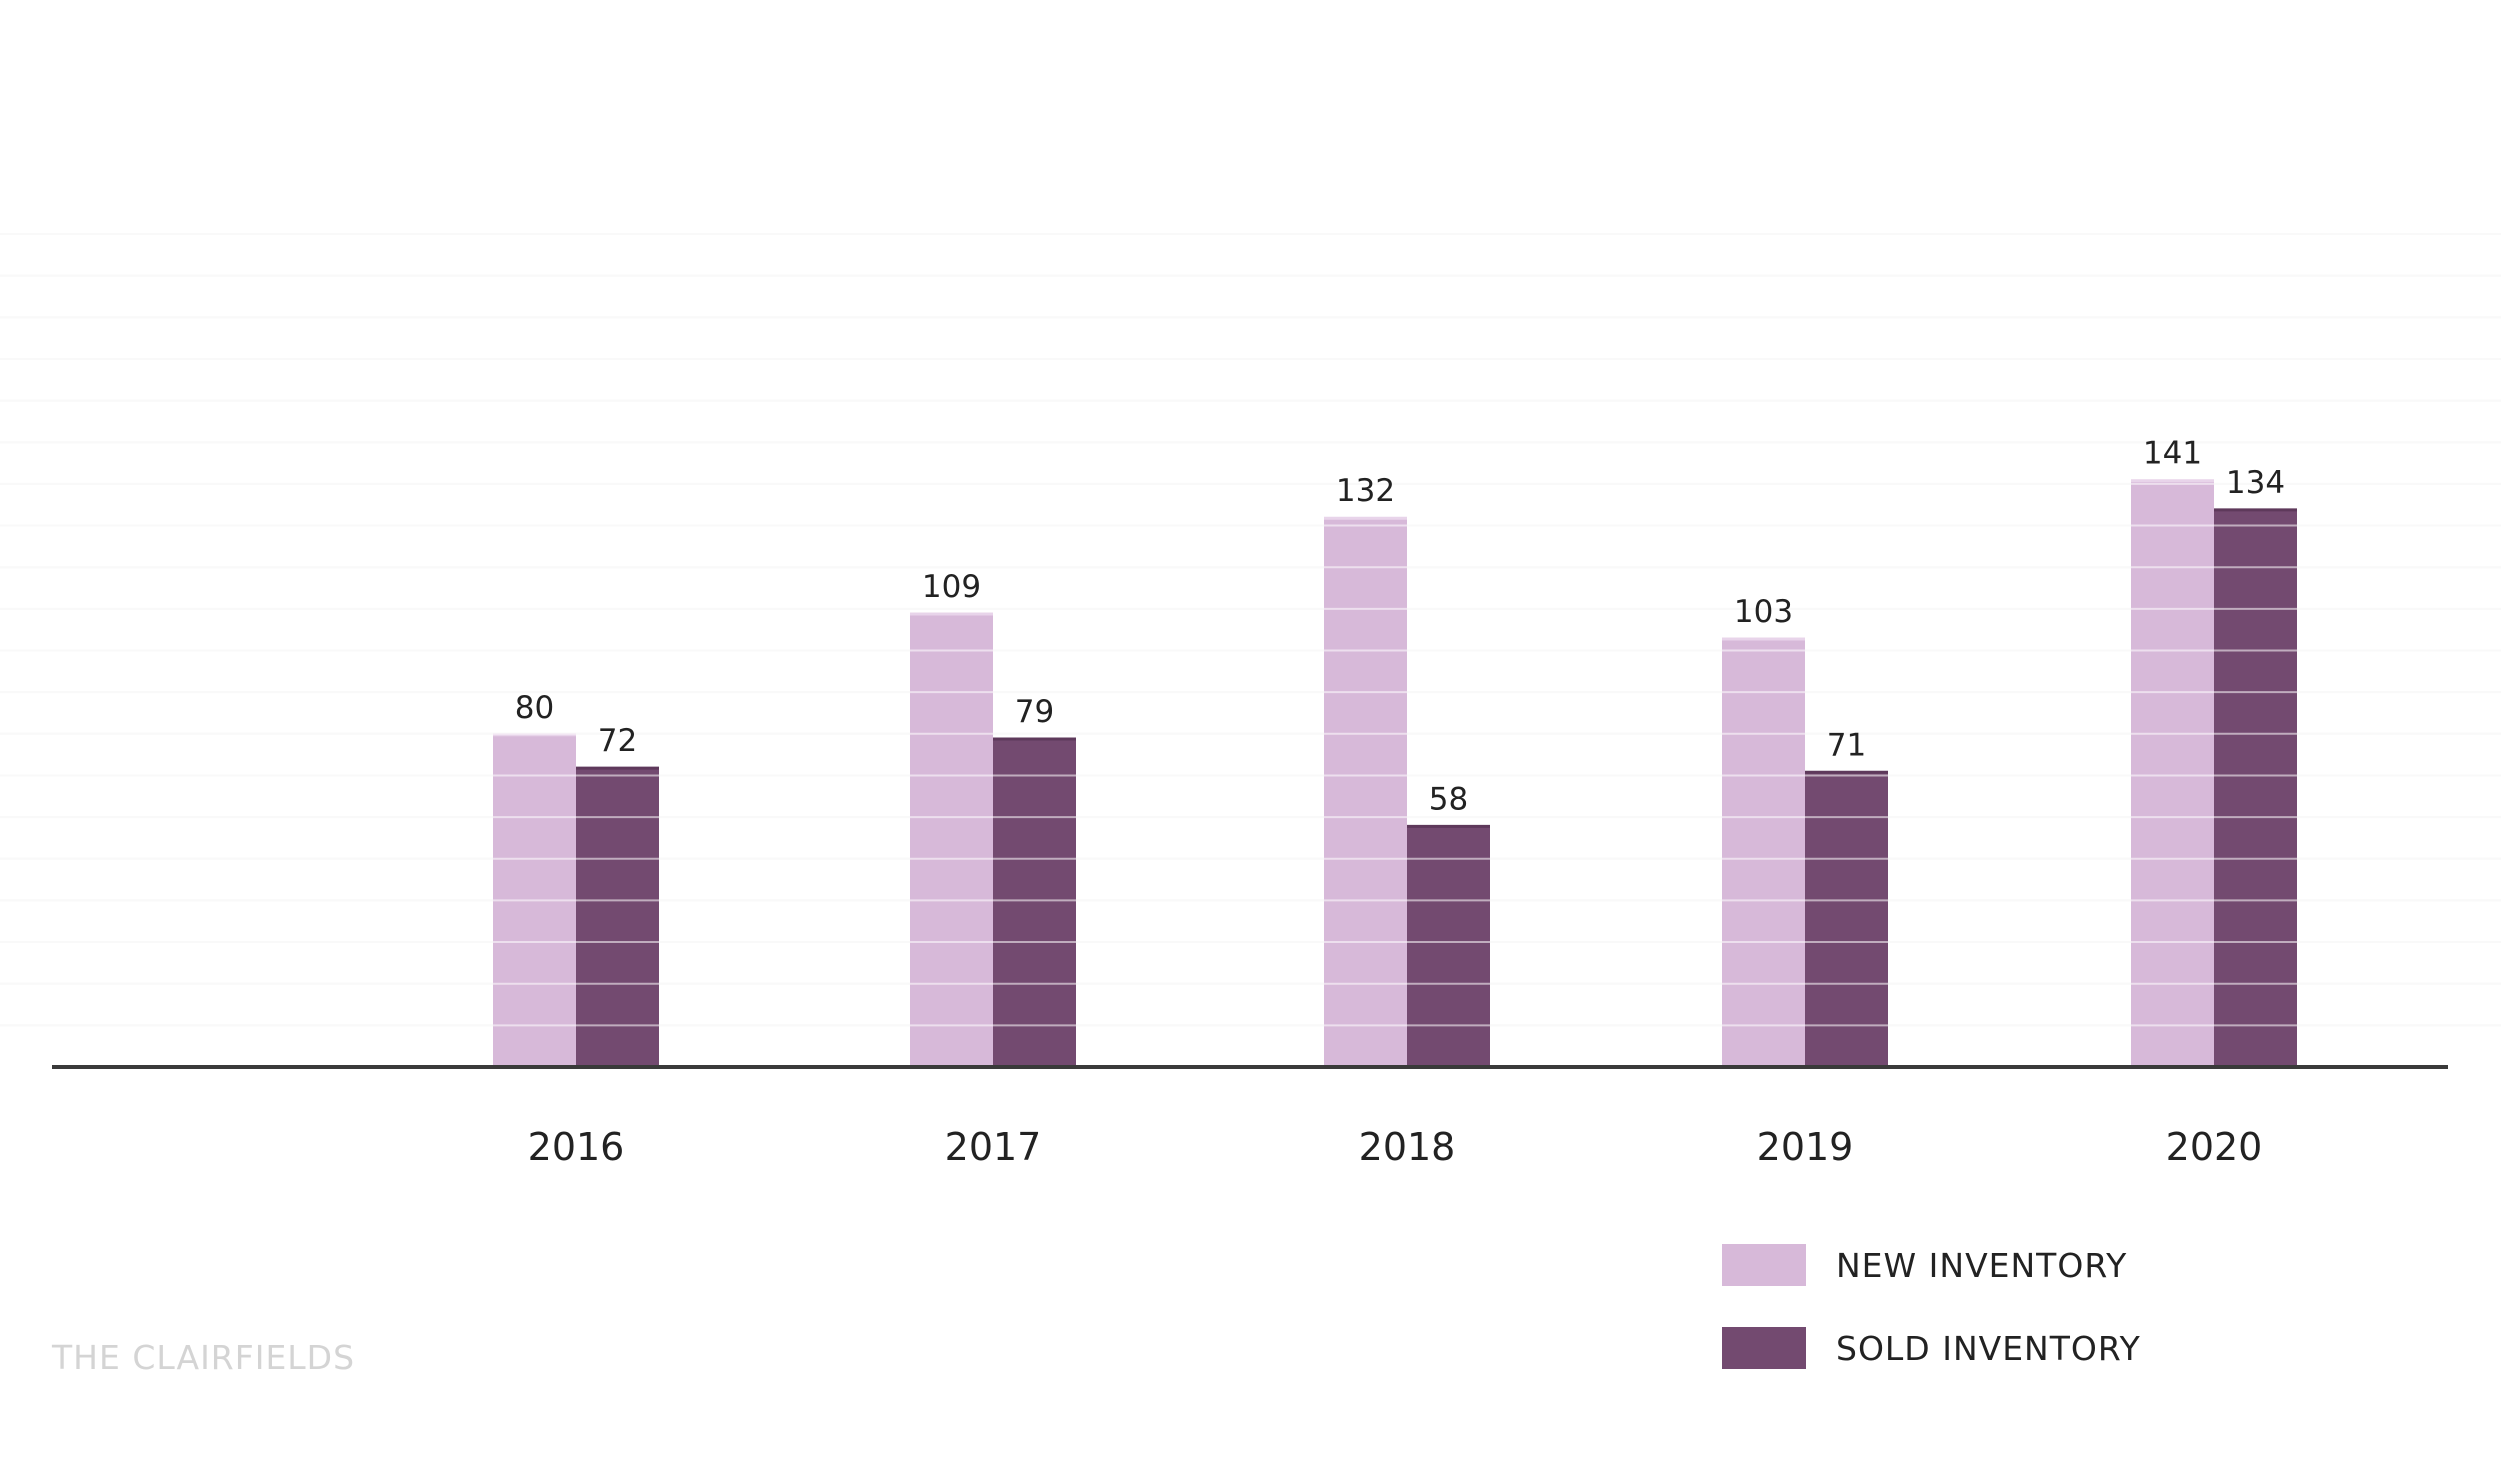 The width and height of the screenshot is (2501, 1459). I want to click on data-label-new-2016: 80, so click(534, 708).